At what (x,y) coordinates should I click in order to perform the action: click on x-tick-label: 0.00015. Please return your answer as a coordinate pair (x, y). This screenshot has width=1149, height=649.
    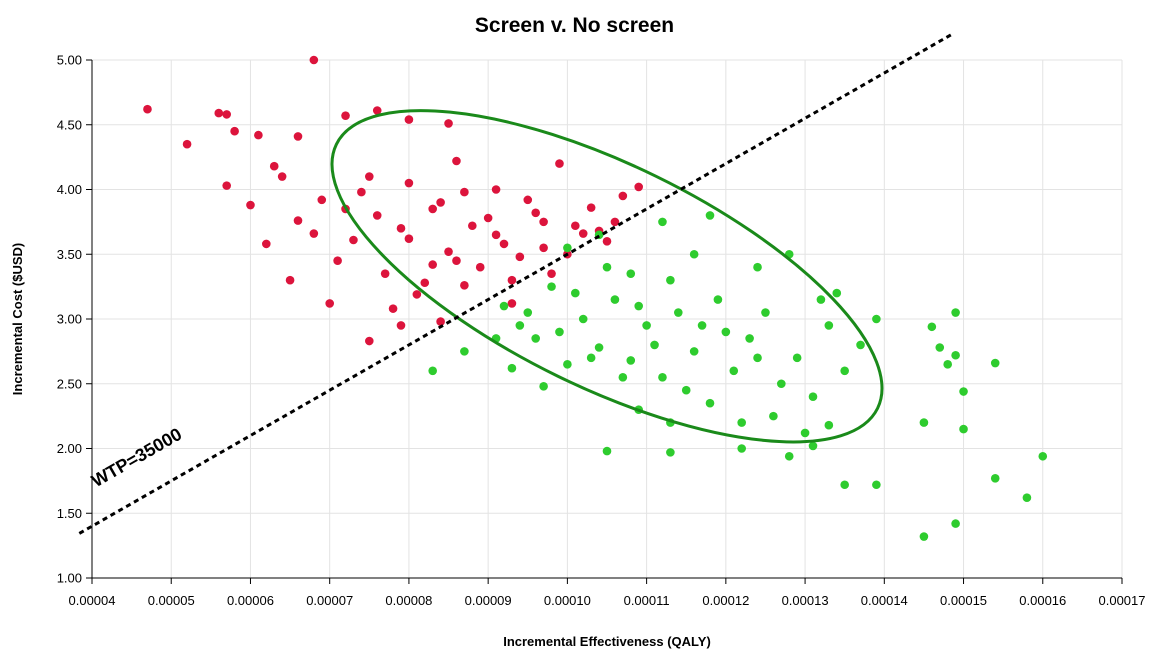
    Looking at the image, I should click on (963, 600).